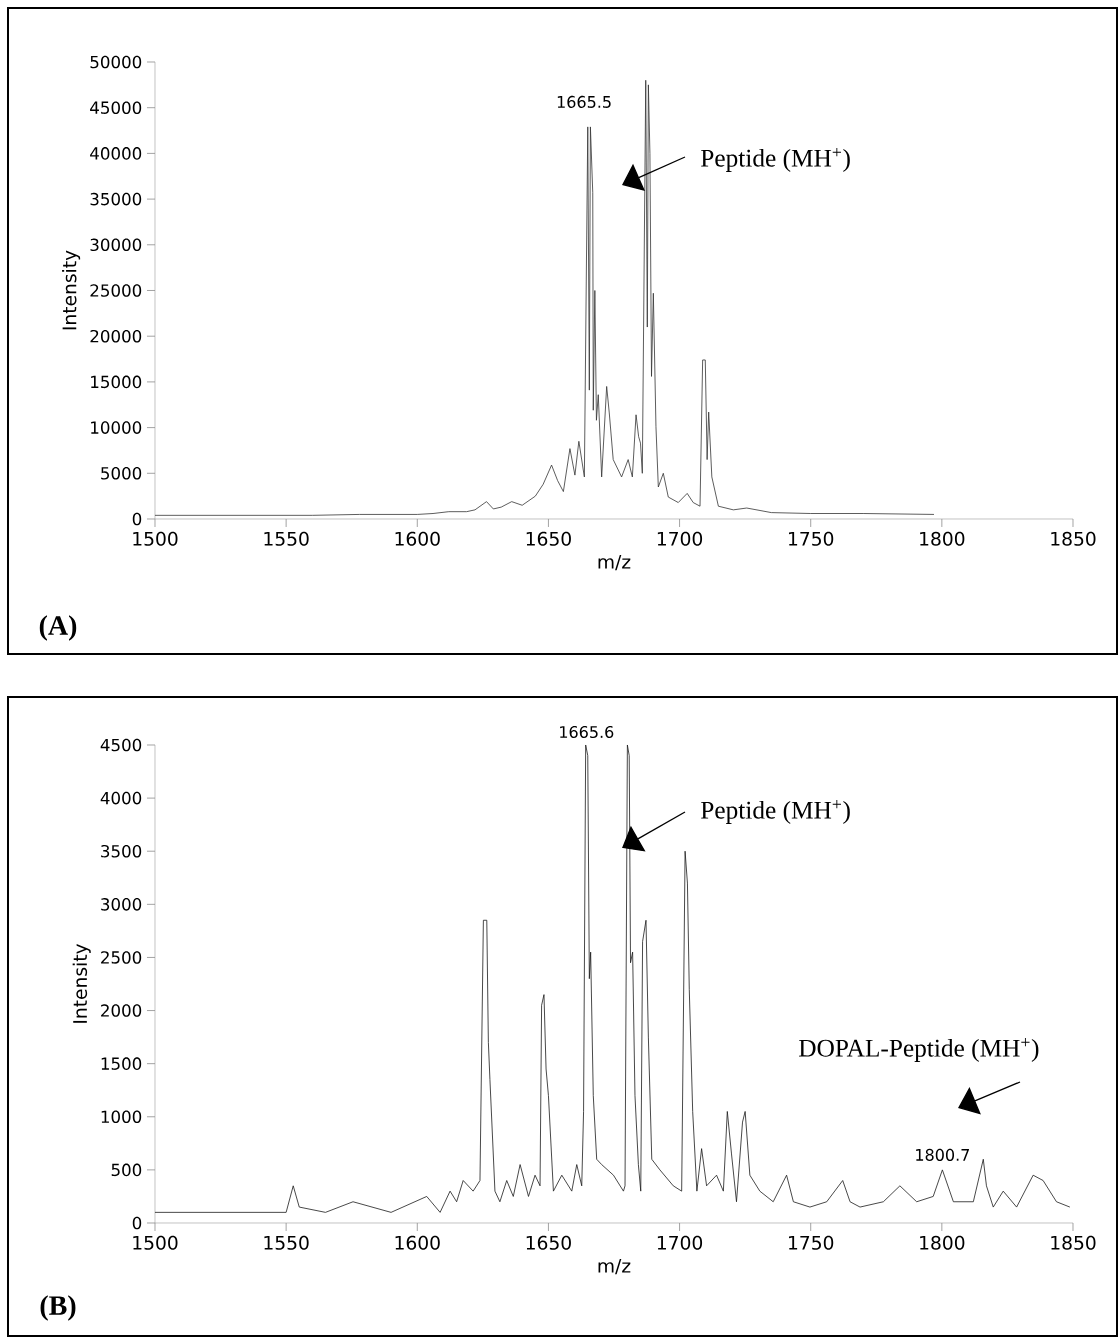 This screenshot has height=1338, width=1119. I want to click on y-tick-label: 10000, so click(116, 427).